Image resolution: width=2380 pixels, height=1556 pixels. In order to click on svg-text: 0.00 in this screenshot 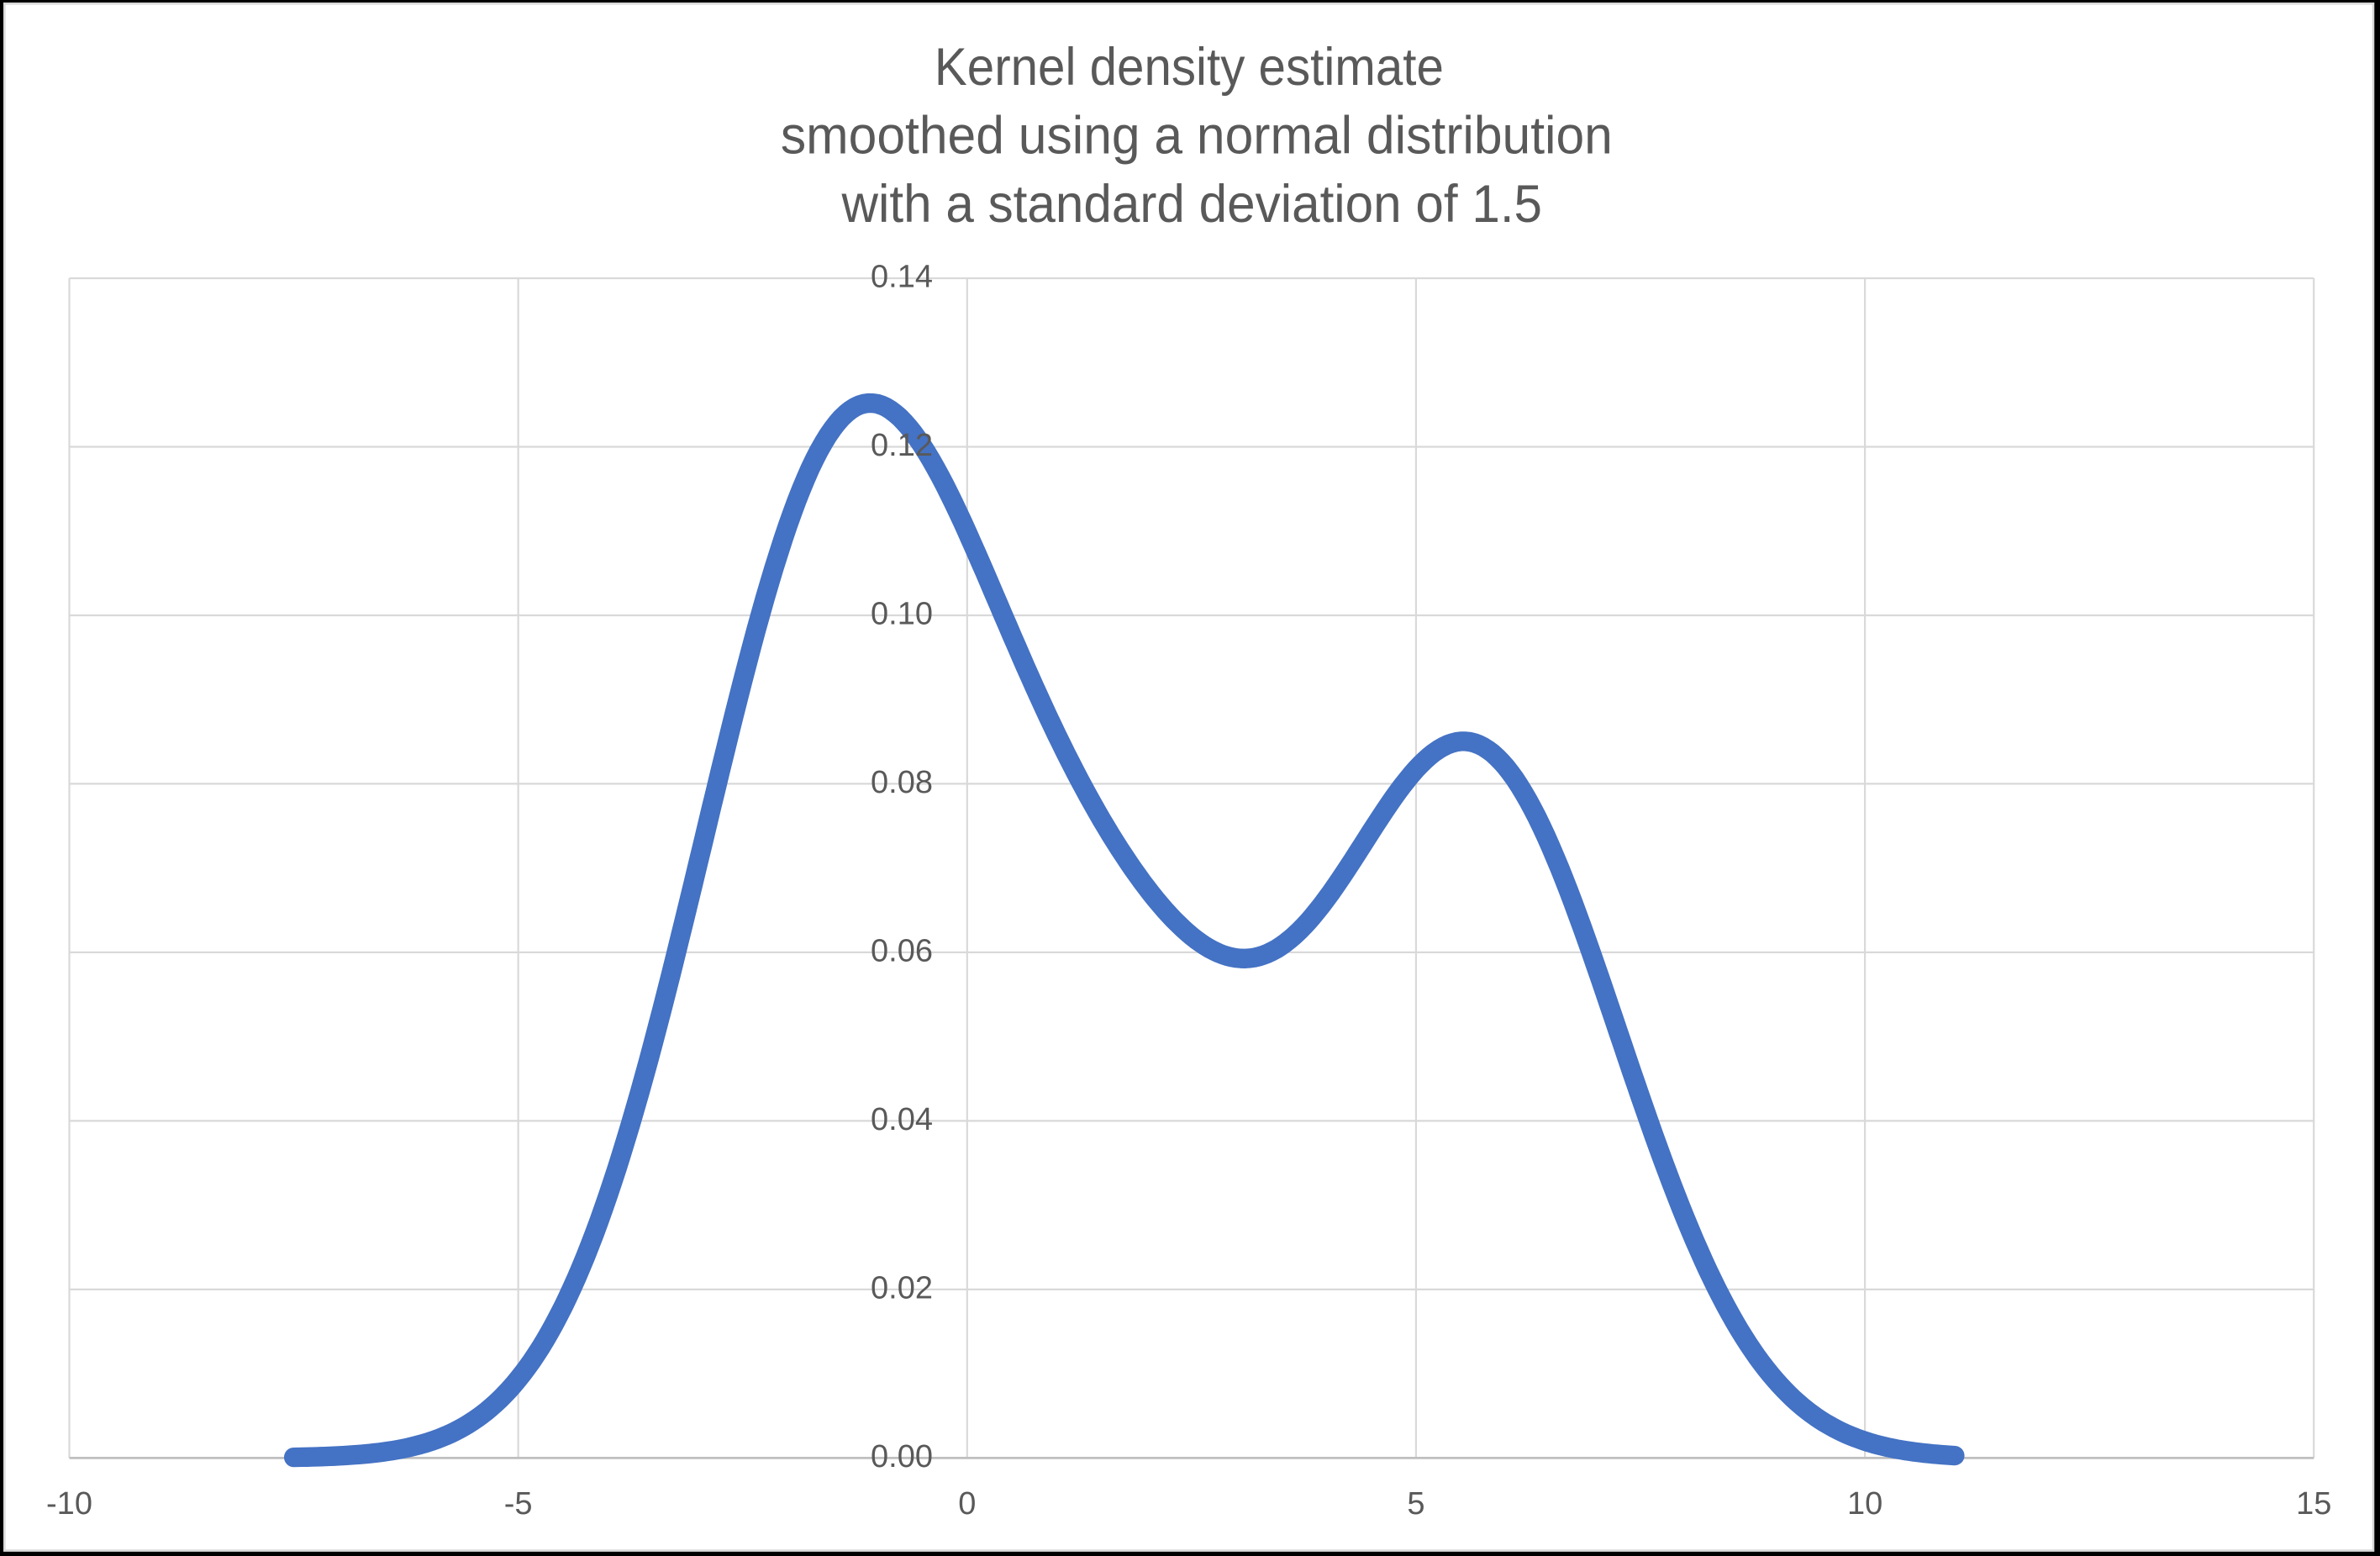, I will do `click(902, 1457)`.